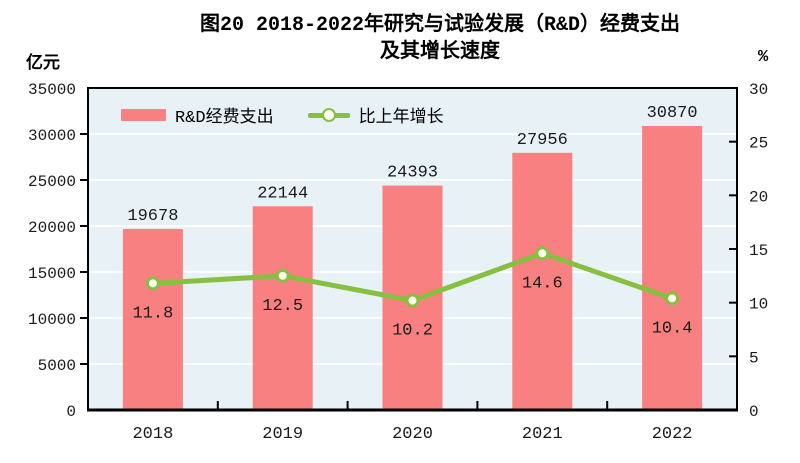 This screenshot has height=463, width=800. I want to click on y-axis-left-tick-label: 0, so click(71, 412).